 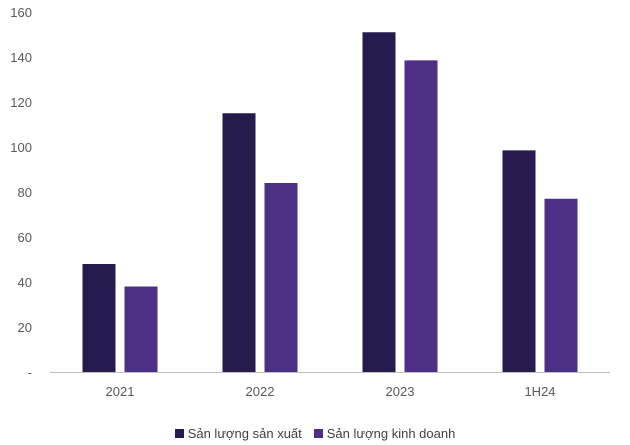 I want to click on bar-production-2022, so click(x=239, y=242).